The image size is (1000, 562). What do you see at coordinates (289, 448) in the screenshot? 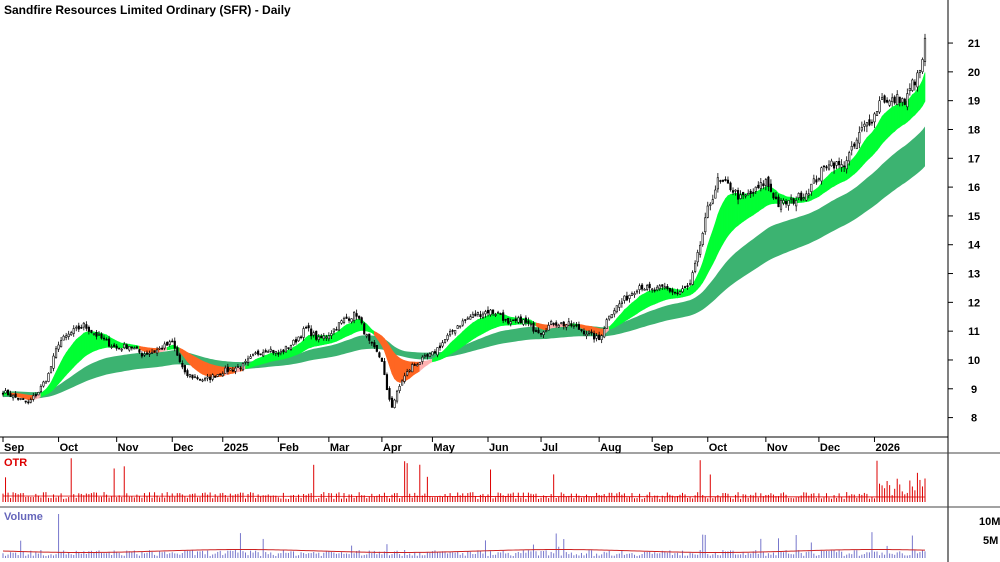
I see `month-tick-label: Feb` at bounding box center [289, 448].